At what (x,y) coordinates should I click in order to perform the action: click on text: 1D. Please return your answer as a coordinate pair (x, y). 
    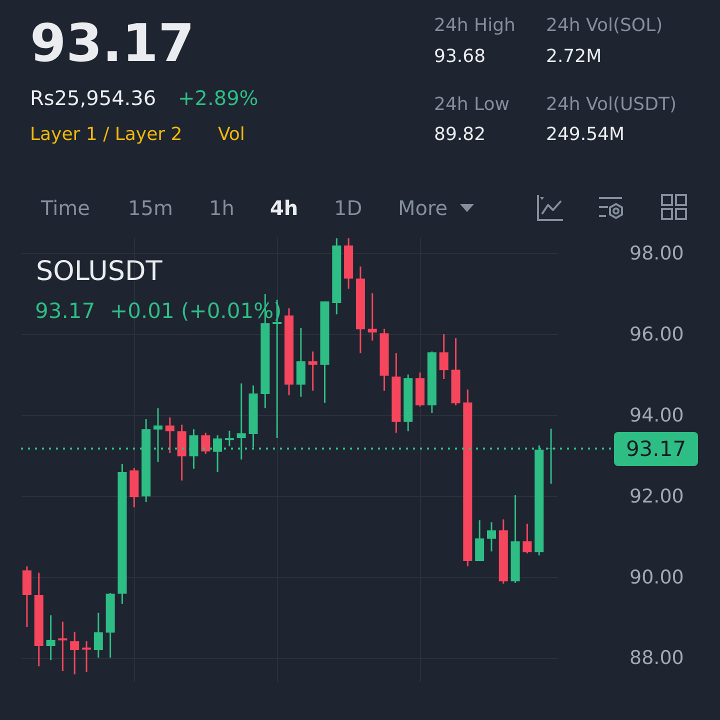
    Looking at the image, I should click on (348, 208).